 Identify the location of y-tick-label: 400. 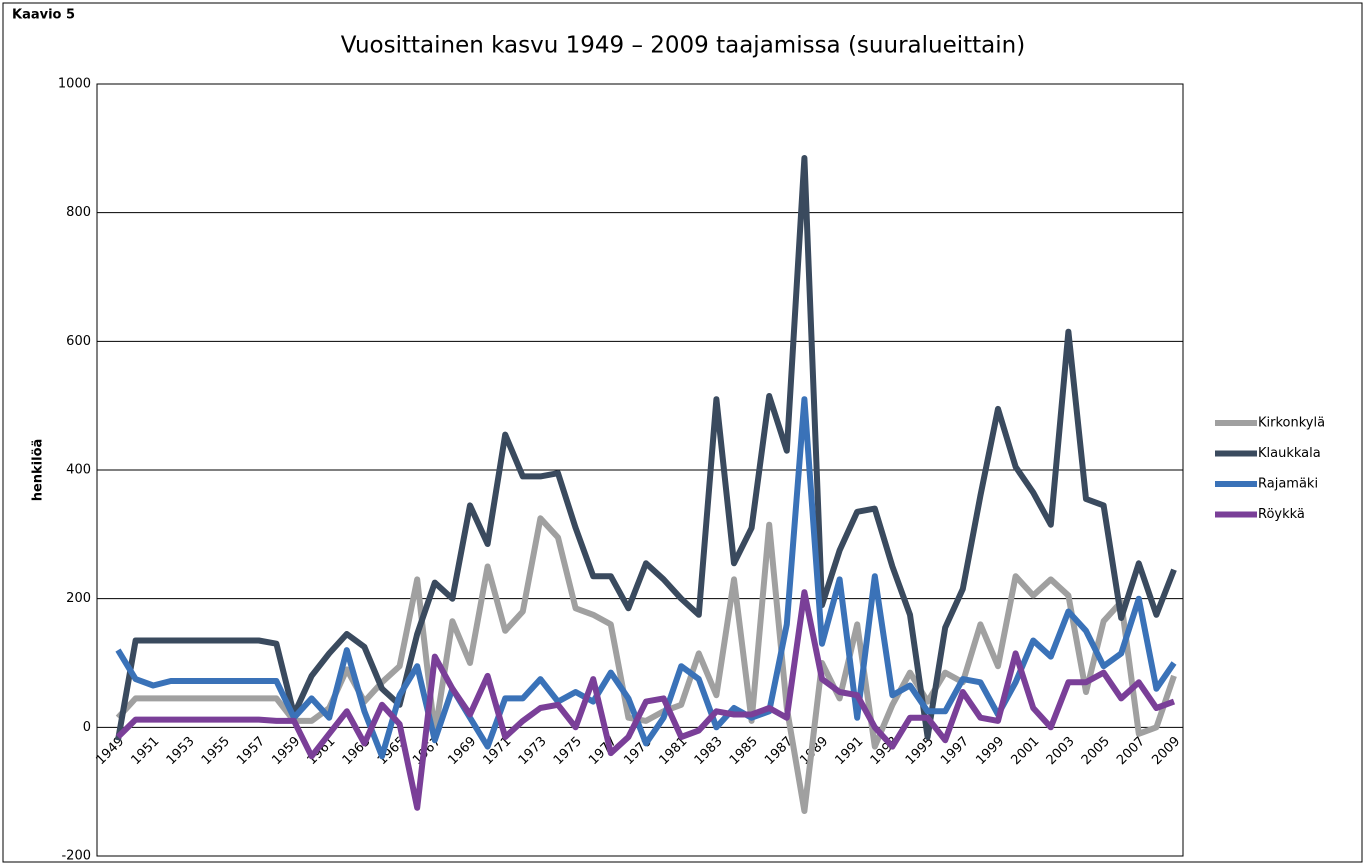
(78, 470).